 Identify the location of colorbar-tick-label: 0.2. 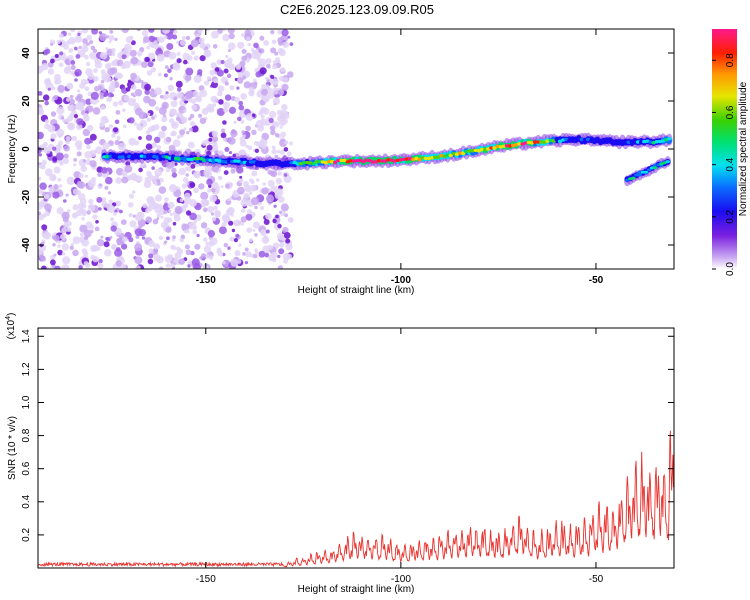
(730, 216).